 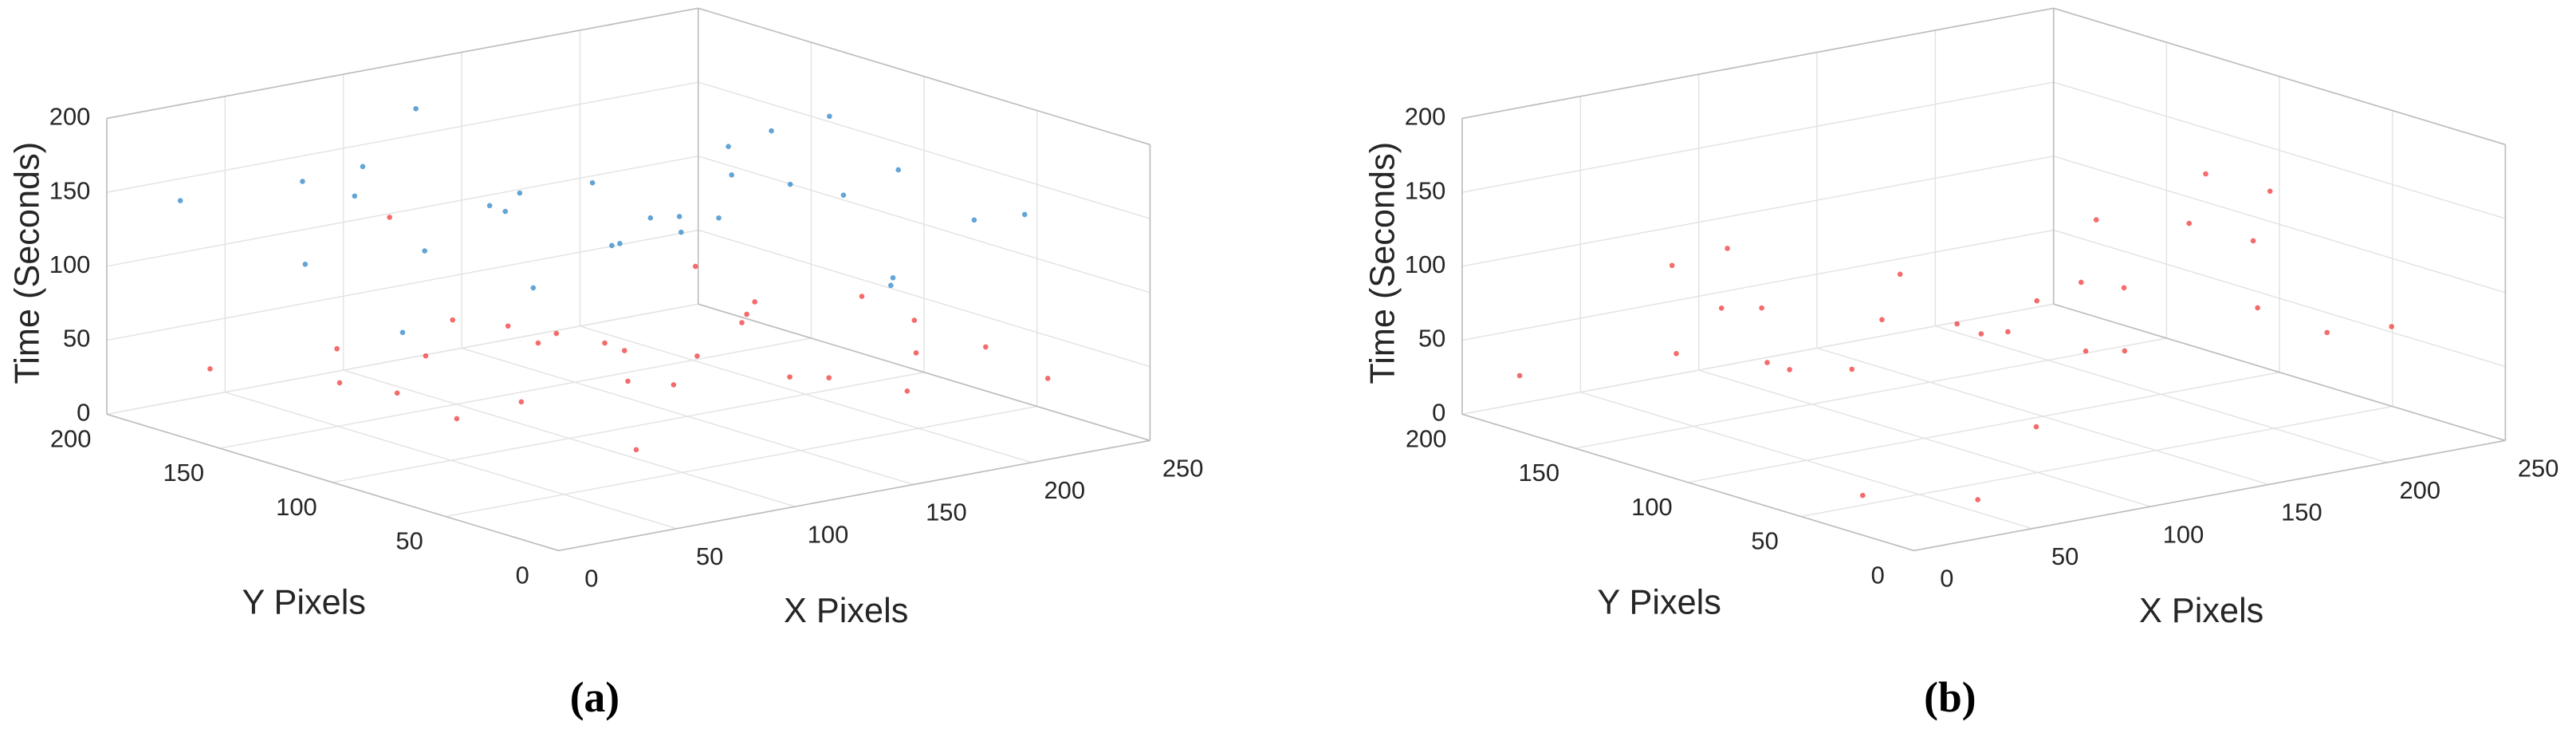 I want to click on z-tick-label: 0, so click(x=83, y=412).